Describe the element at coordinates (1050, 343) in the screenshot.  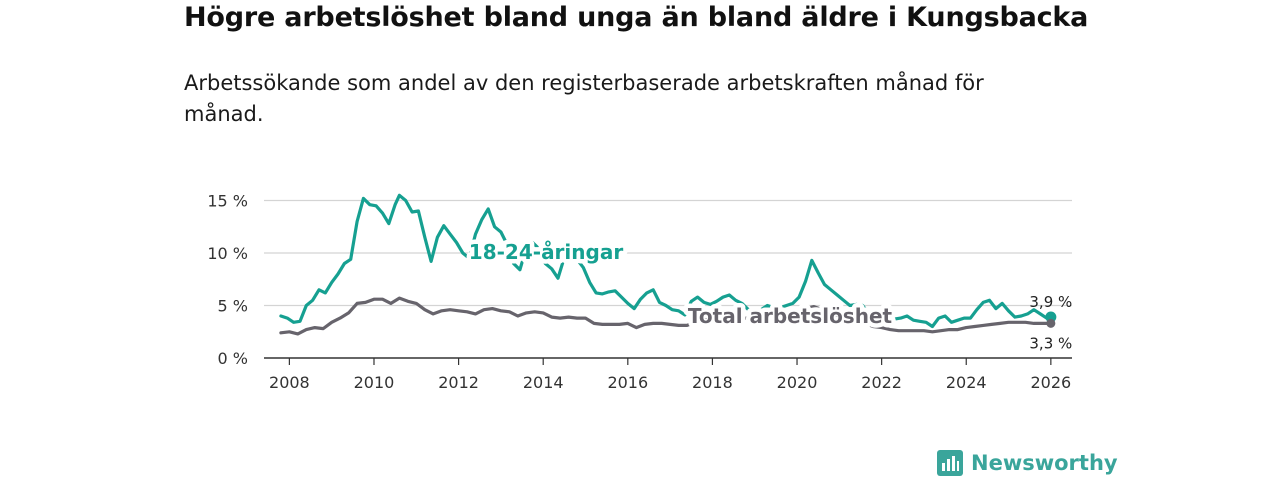
I see `end-value-label-total: 3,3 %` at that location.